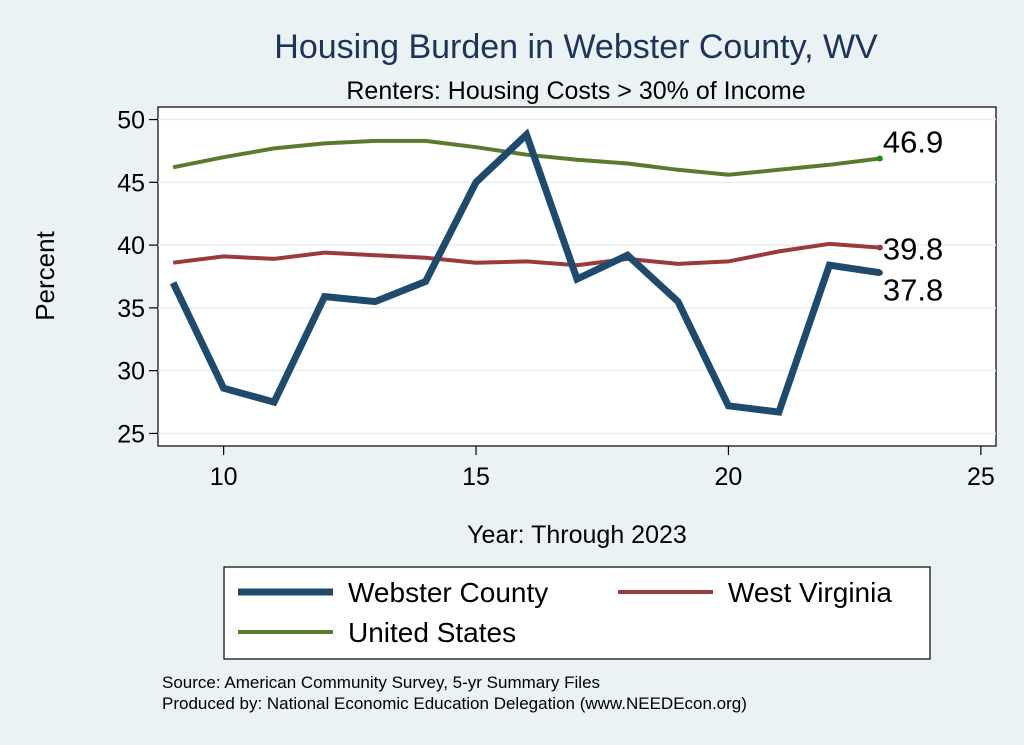  What do you see at coordinates (810, 592) in the screenshot?
I see `legend-label: West Virginia` at bounding box center [810, 592].